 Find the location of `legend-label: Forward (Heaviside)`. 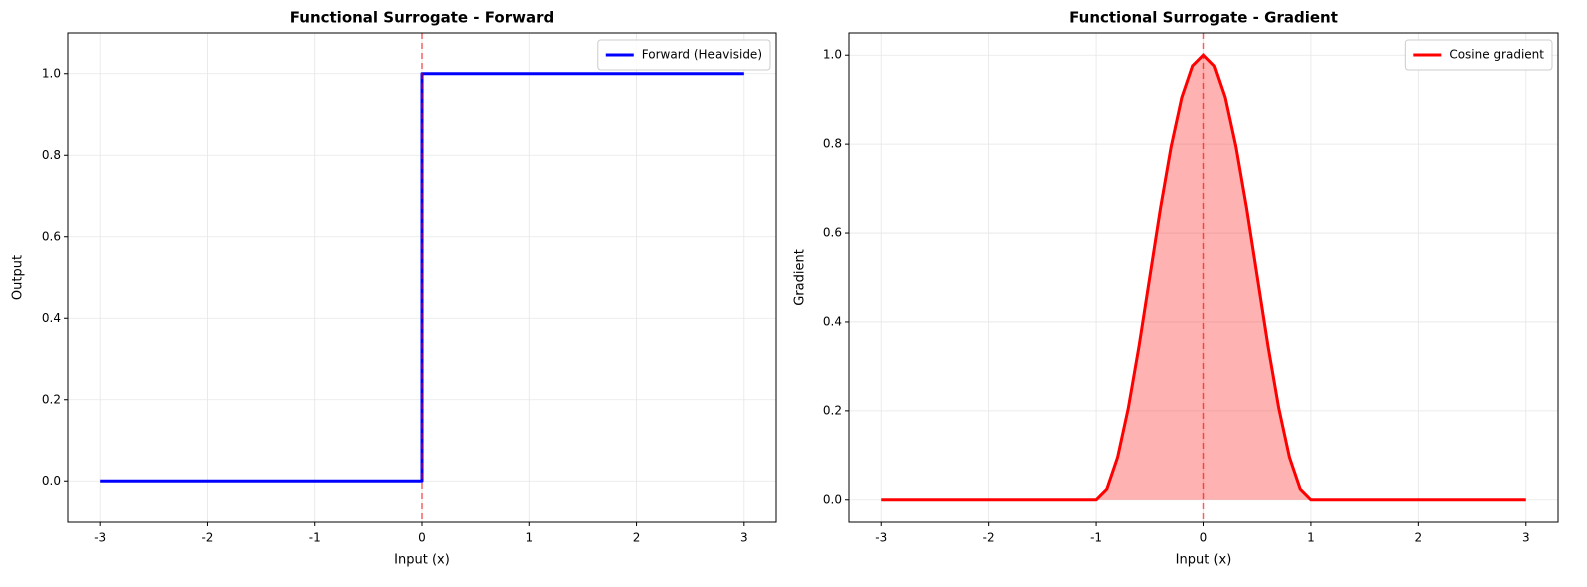

legend-label: Forward (Heaviside) is located at coordinates (702, 55).